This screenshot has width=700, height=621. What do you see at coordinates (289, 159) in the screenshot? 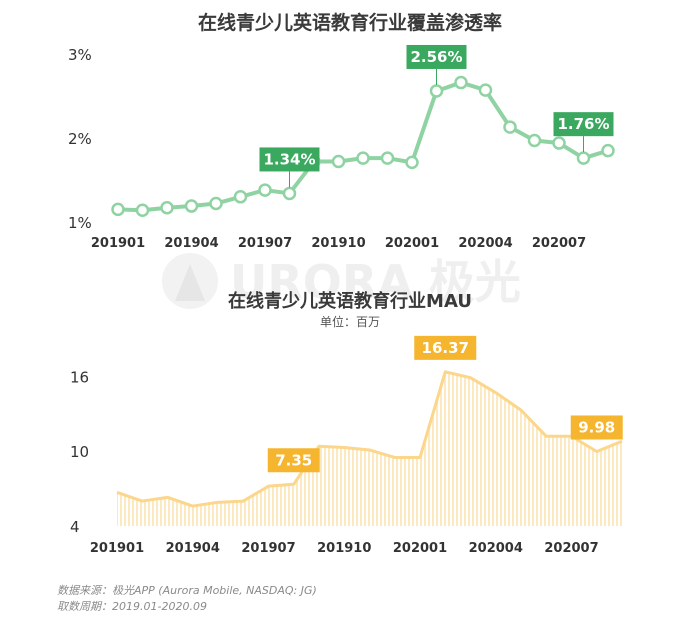
I see `svg-text: 1.34%` at bounding box center [289, 159].